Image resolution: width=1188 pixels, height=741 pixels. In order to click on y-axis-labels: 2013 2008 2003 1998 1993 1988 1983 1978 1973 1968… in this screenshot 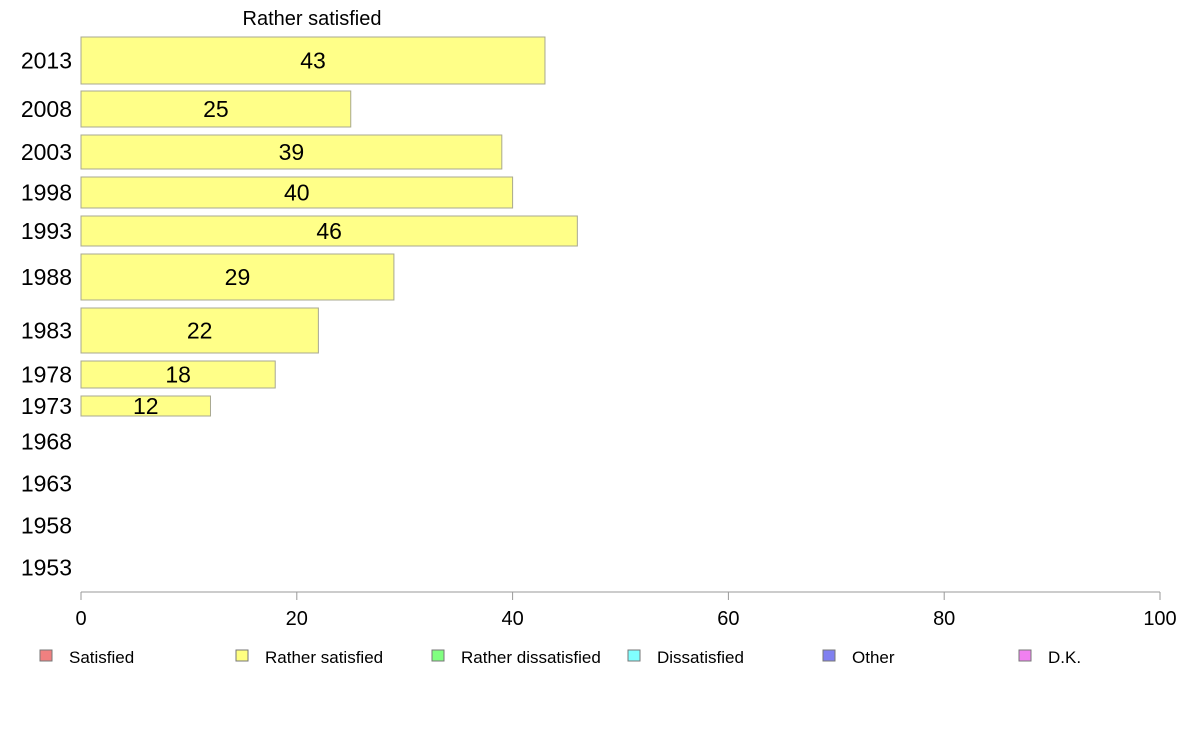, I will do `click(46, 314)`.